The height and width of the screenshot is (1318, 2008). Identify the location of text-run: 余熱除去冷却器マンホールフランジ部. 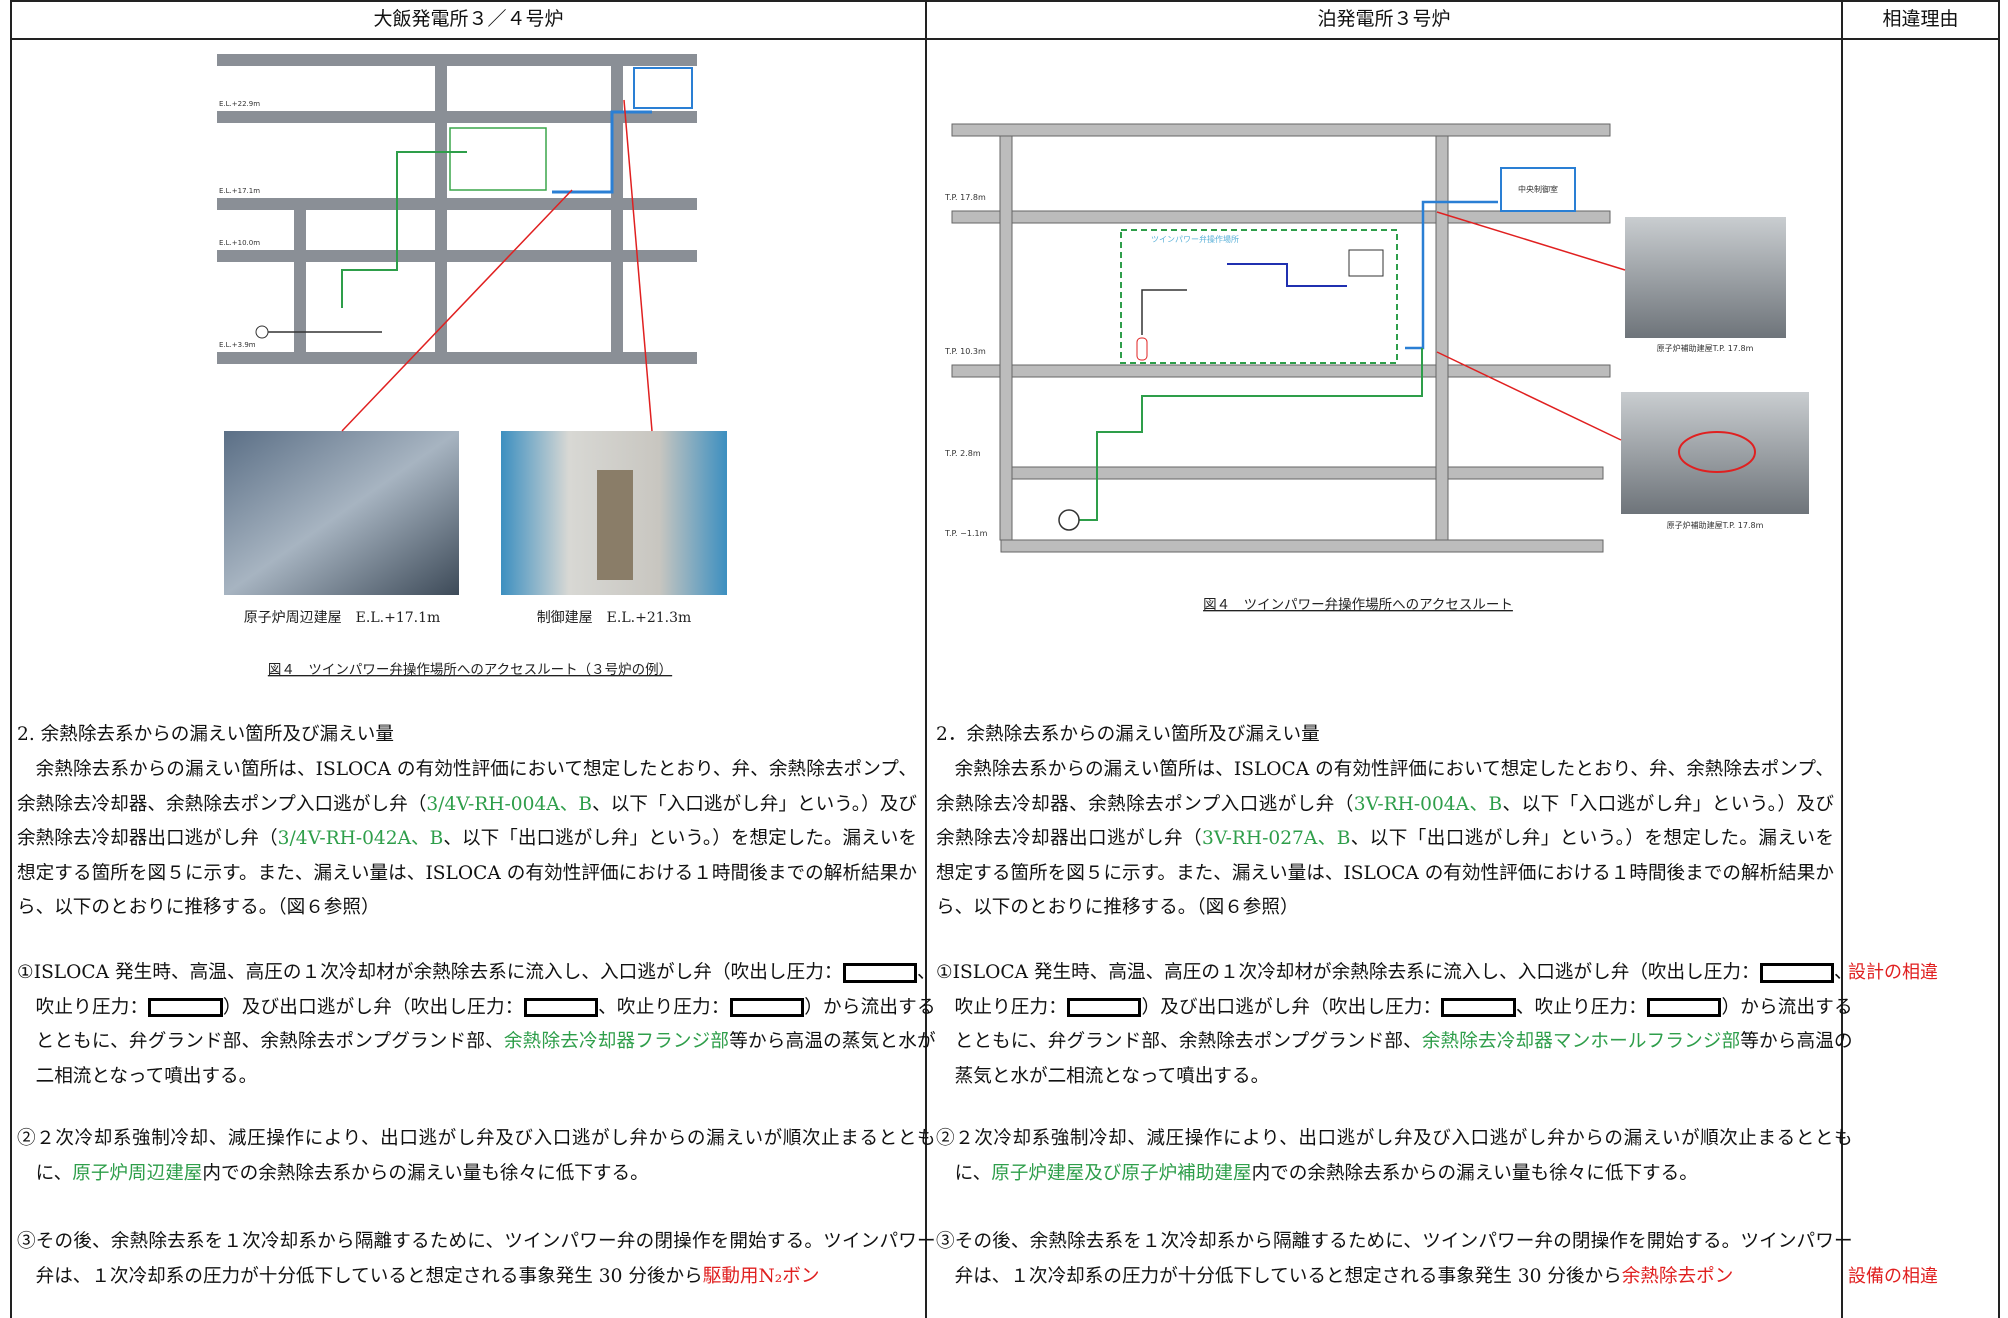
(1581, 1042).